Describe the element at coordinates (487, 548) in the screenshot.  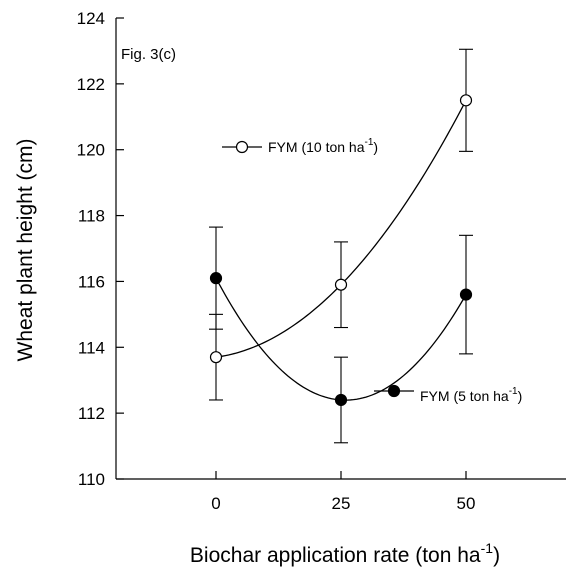
I see `x-axis-title-sup: -1` at that location.